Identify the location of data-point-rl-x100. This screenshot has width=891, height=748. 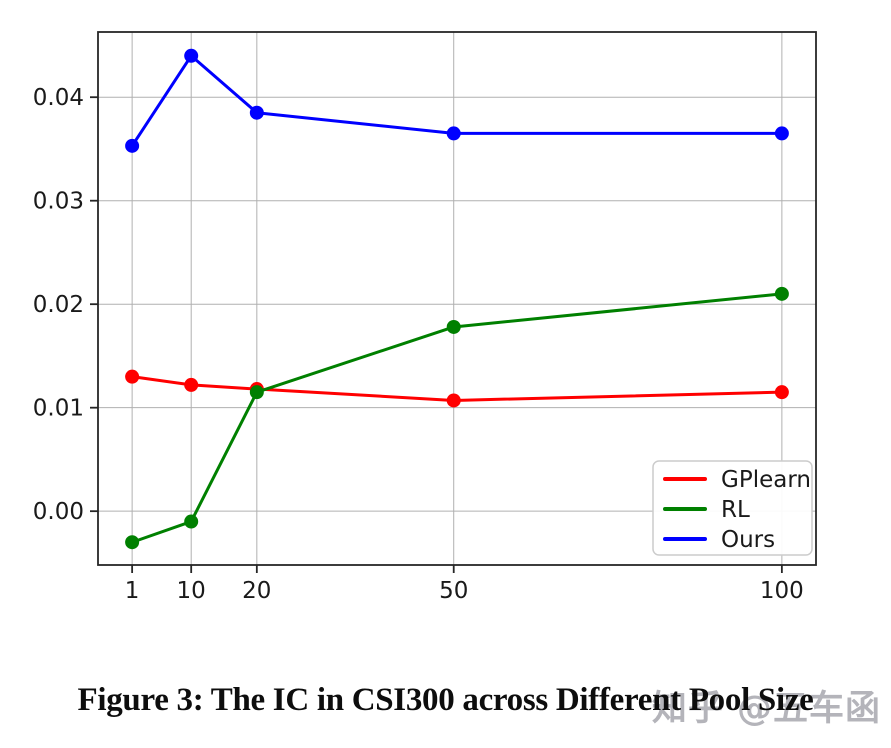
(781, 293).